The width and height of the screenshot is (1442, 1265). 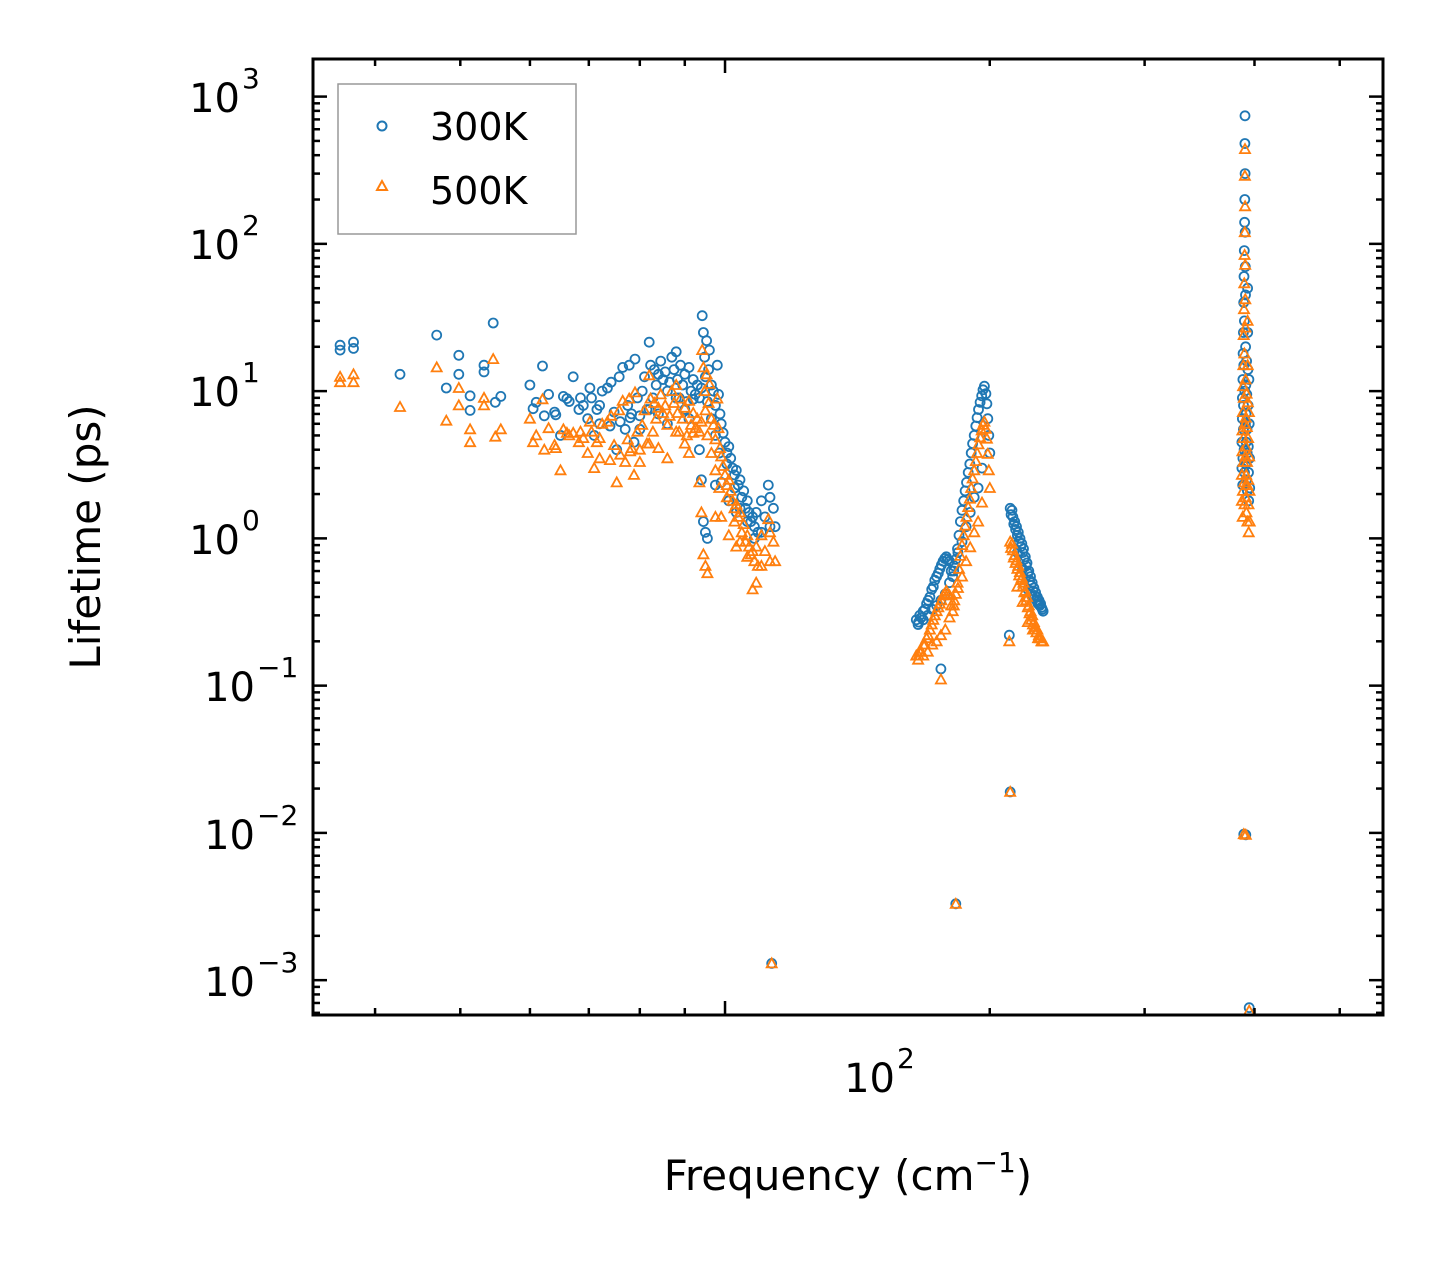 I want to click on y-tick-label: 10 2, so click(x=224, y=239).